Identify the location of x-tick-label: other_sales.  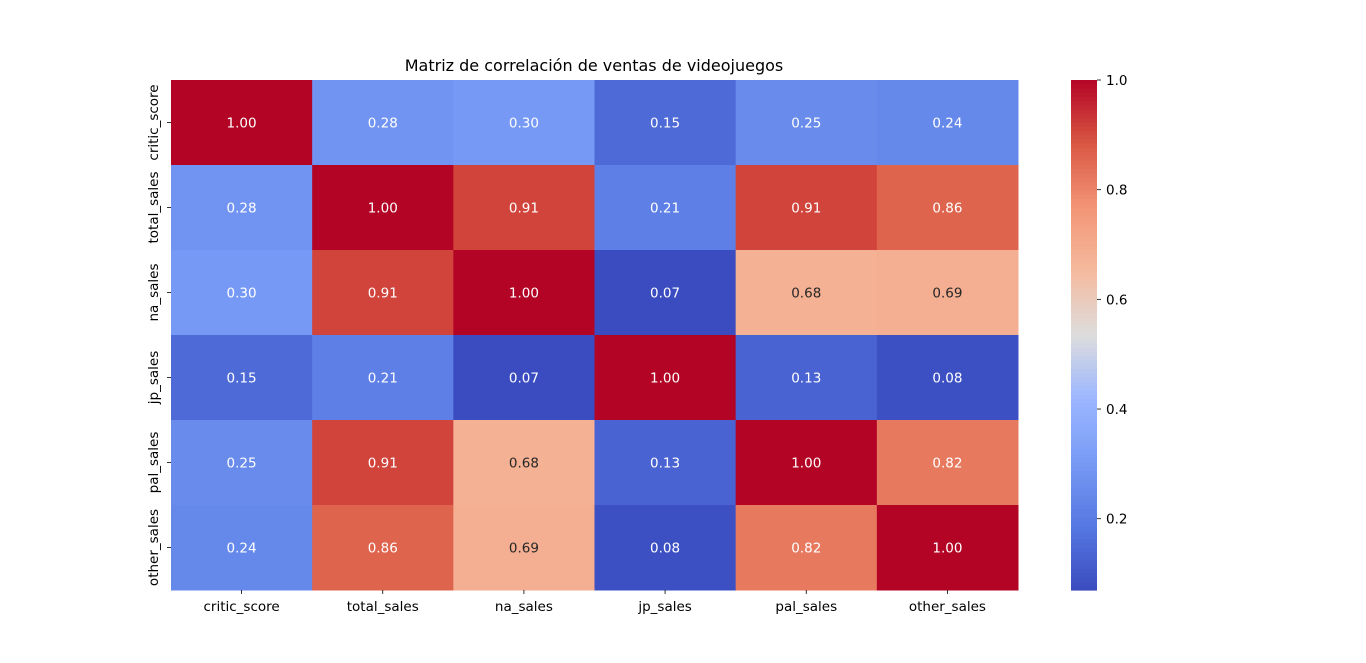
(947, 607).